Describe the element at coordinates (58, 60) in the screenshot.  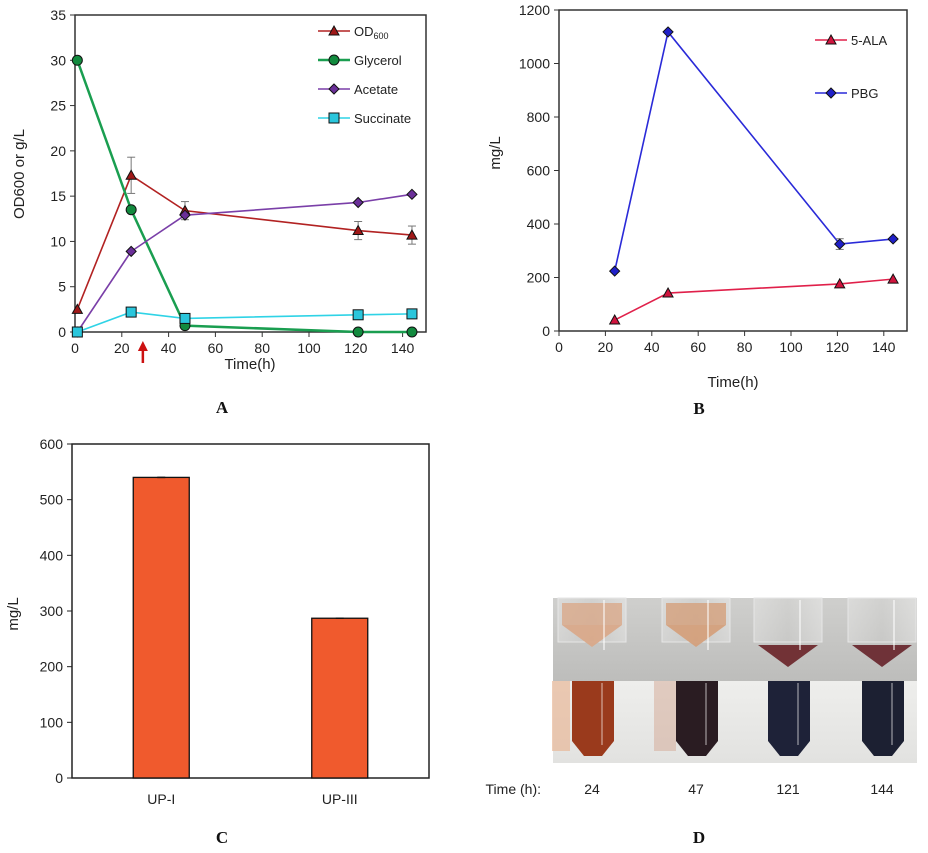
I see `y-tick-label: 30` at that location.